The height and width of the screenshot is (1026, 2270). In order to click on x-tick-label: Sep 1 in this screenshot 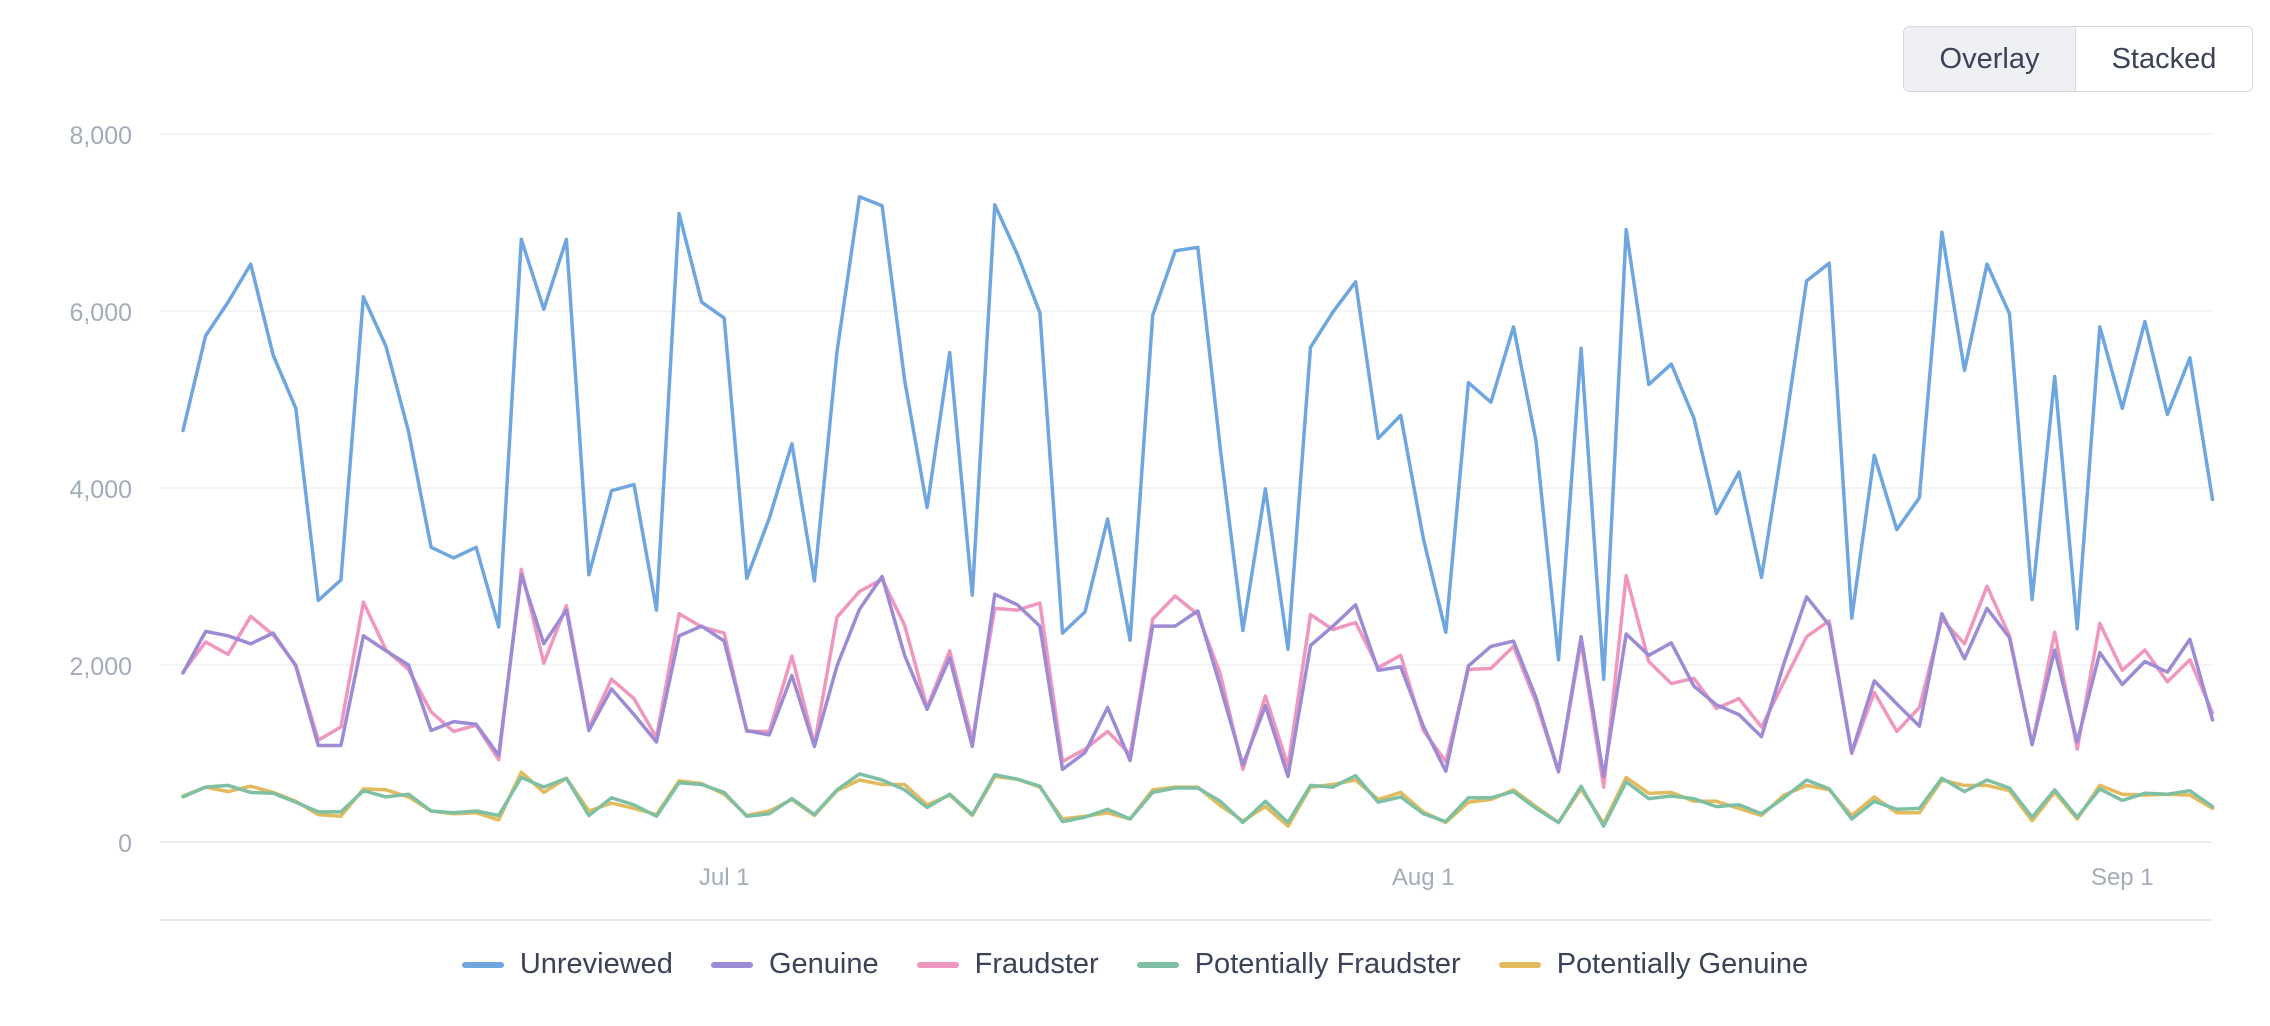, I will do `click(2122, 877)`.